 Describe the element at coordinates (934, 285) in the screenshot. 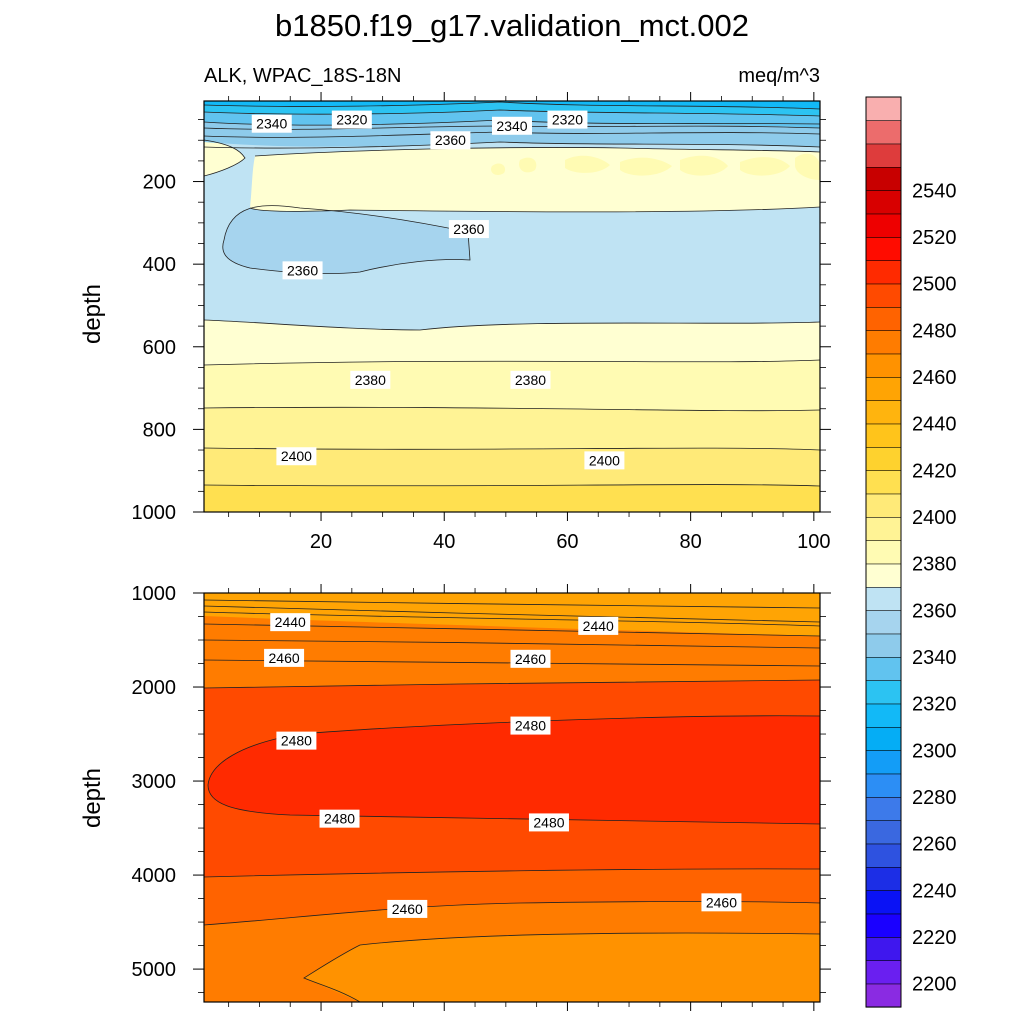

I see `colorbar-label: 2500` at that location.